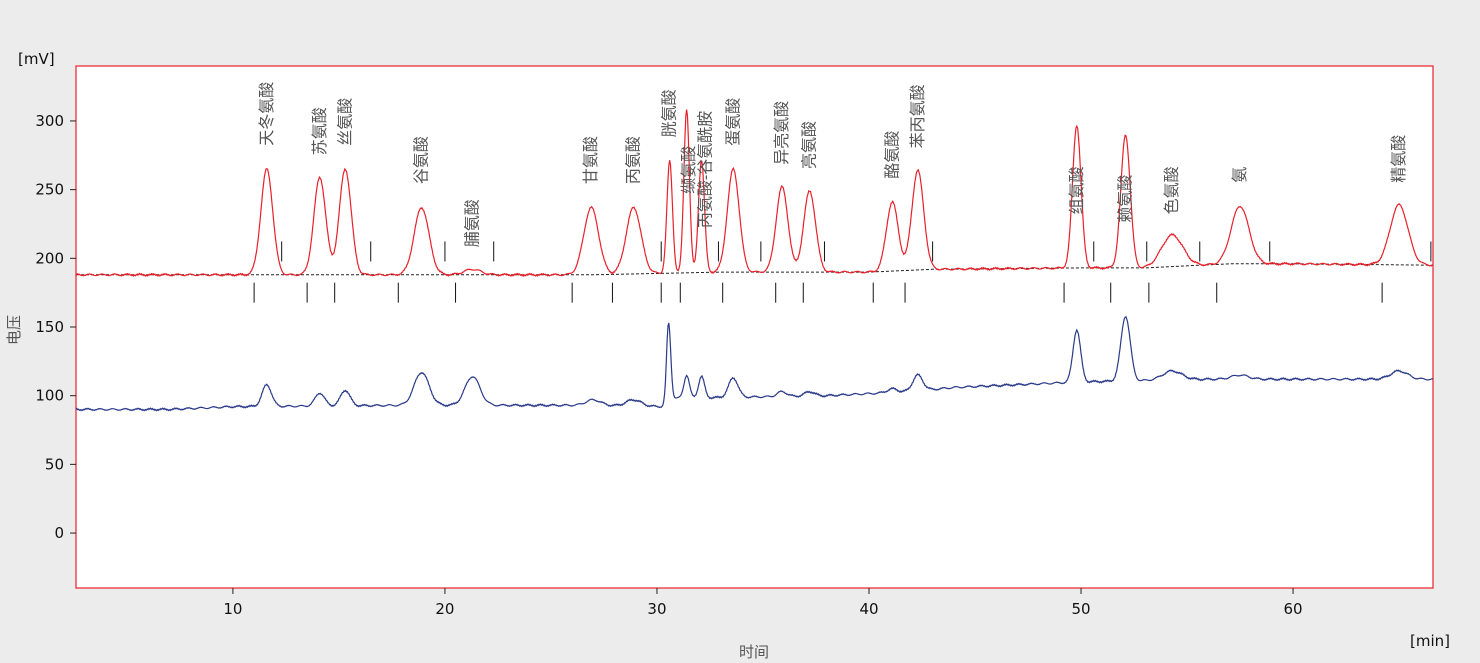 The width and height of the screenshot is (1480, 663). I want to click on y-tick-label: 100, so click(49, 396).